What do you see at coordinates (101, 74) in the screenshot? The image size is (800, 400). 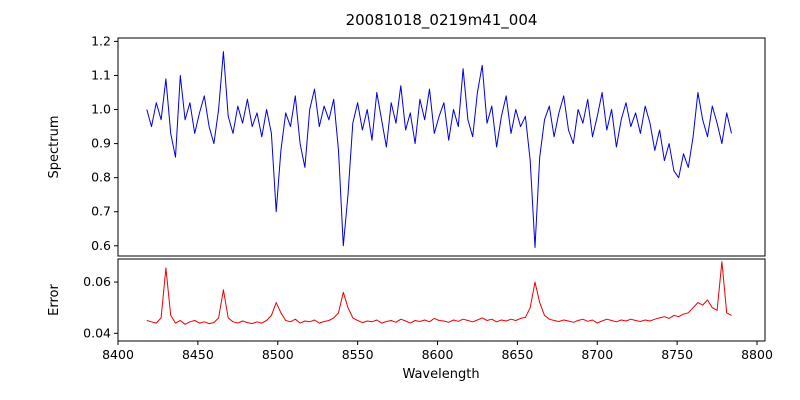 I see `spectrum-y-tick-label: 1.1` at bounding box center [101, 74].